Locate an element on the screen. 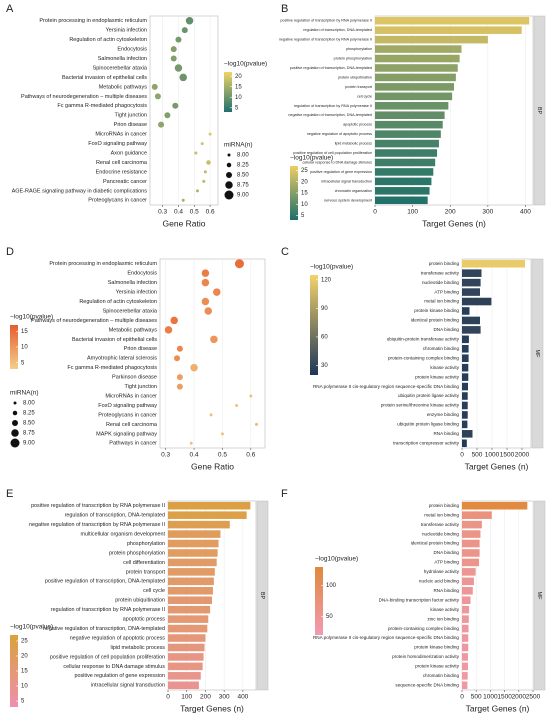  y-tick-label: cellular response to DNA damage stimulus is located at coordinates (114, 667).